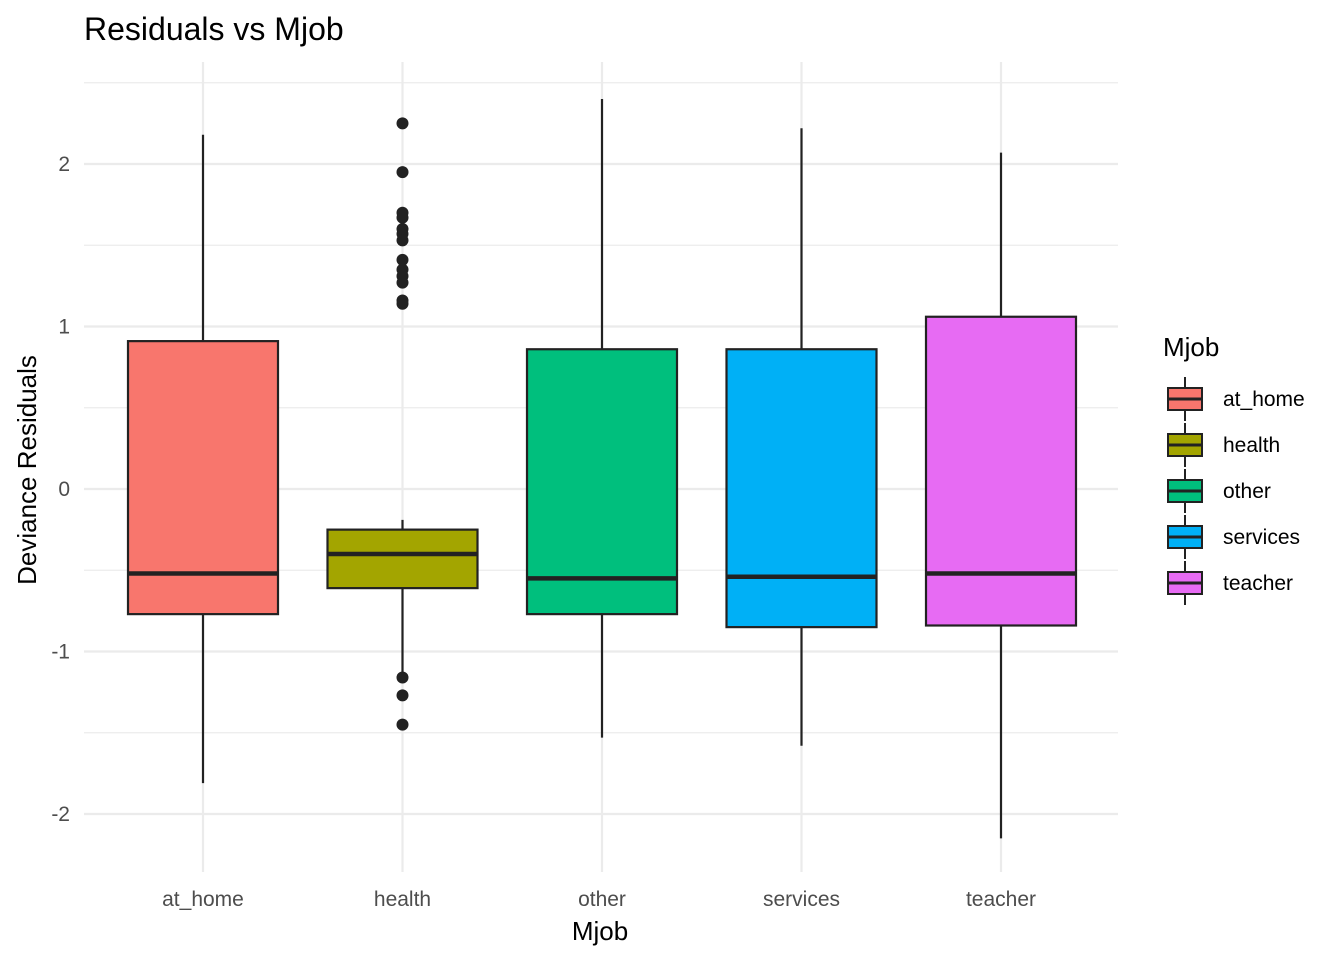  Describe the element at coordinates (64, 489) in the screenshot. I see `y-tick-label: 0` at that location.